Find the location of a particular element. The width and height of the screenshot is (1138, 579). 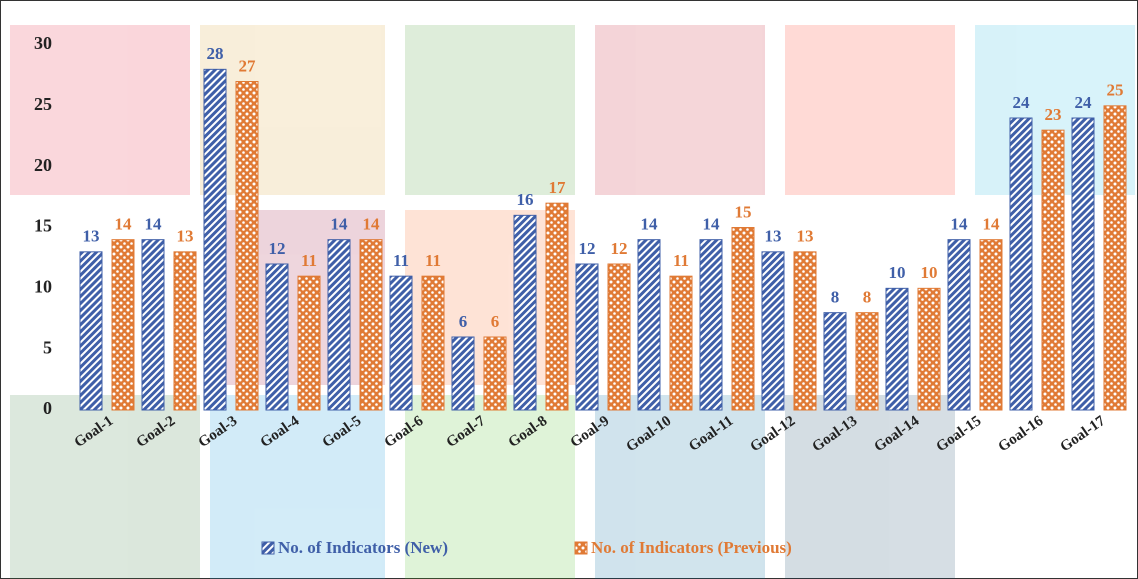

y-tick-label: 10 is located at coordinates (43, 286).